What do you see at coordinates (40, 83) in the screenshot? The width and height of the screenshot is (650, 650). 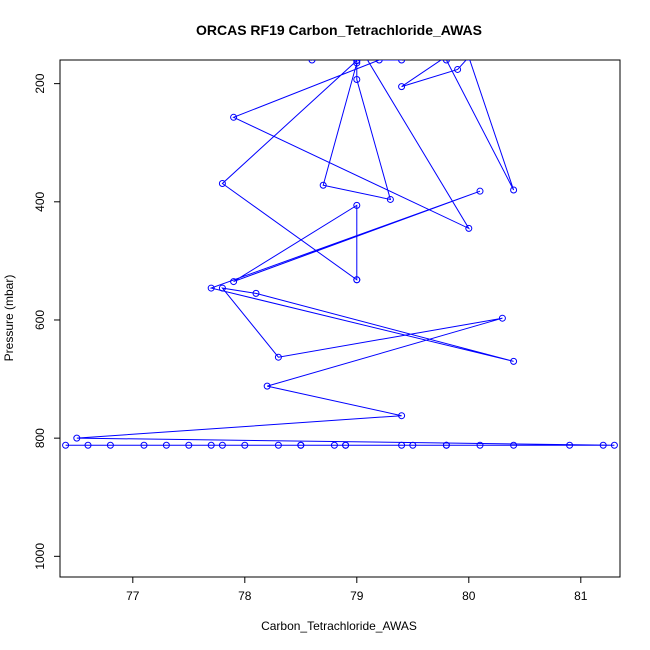 I see `y-tick-label: 200` at bounding box center [40, 83].